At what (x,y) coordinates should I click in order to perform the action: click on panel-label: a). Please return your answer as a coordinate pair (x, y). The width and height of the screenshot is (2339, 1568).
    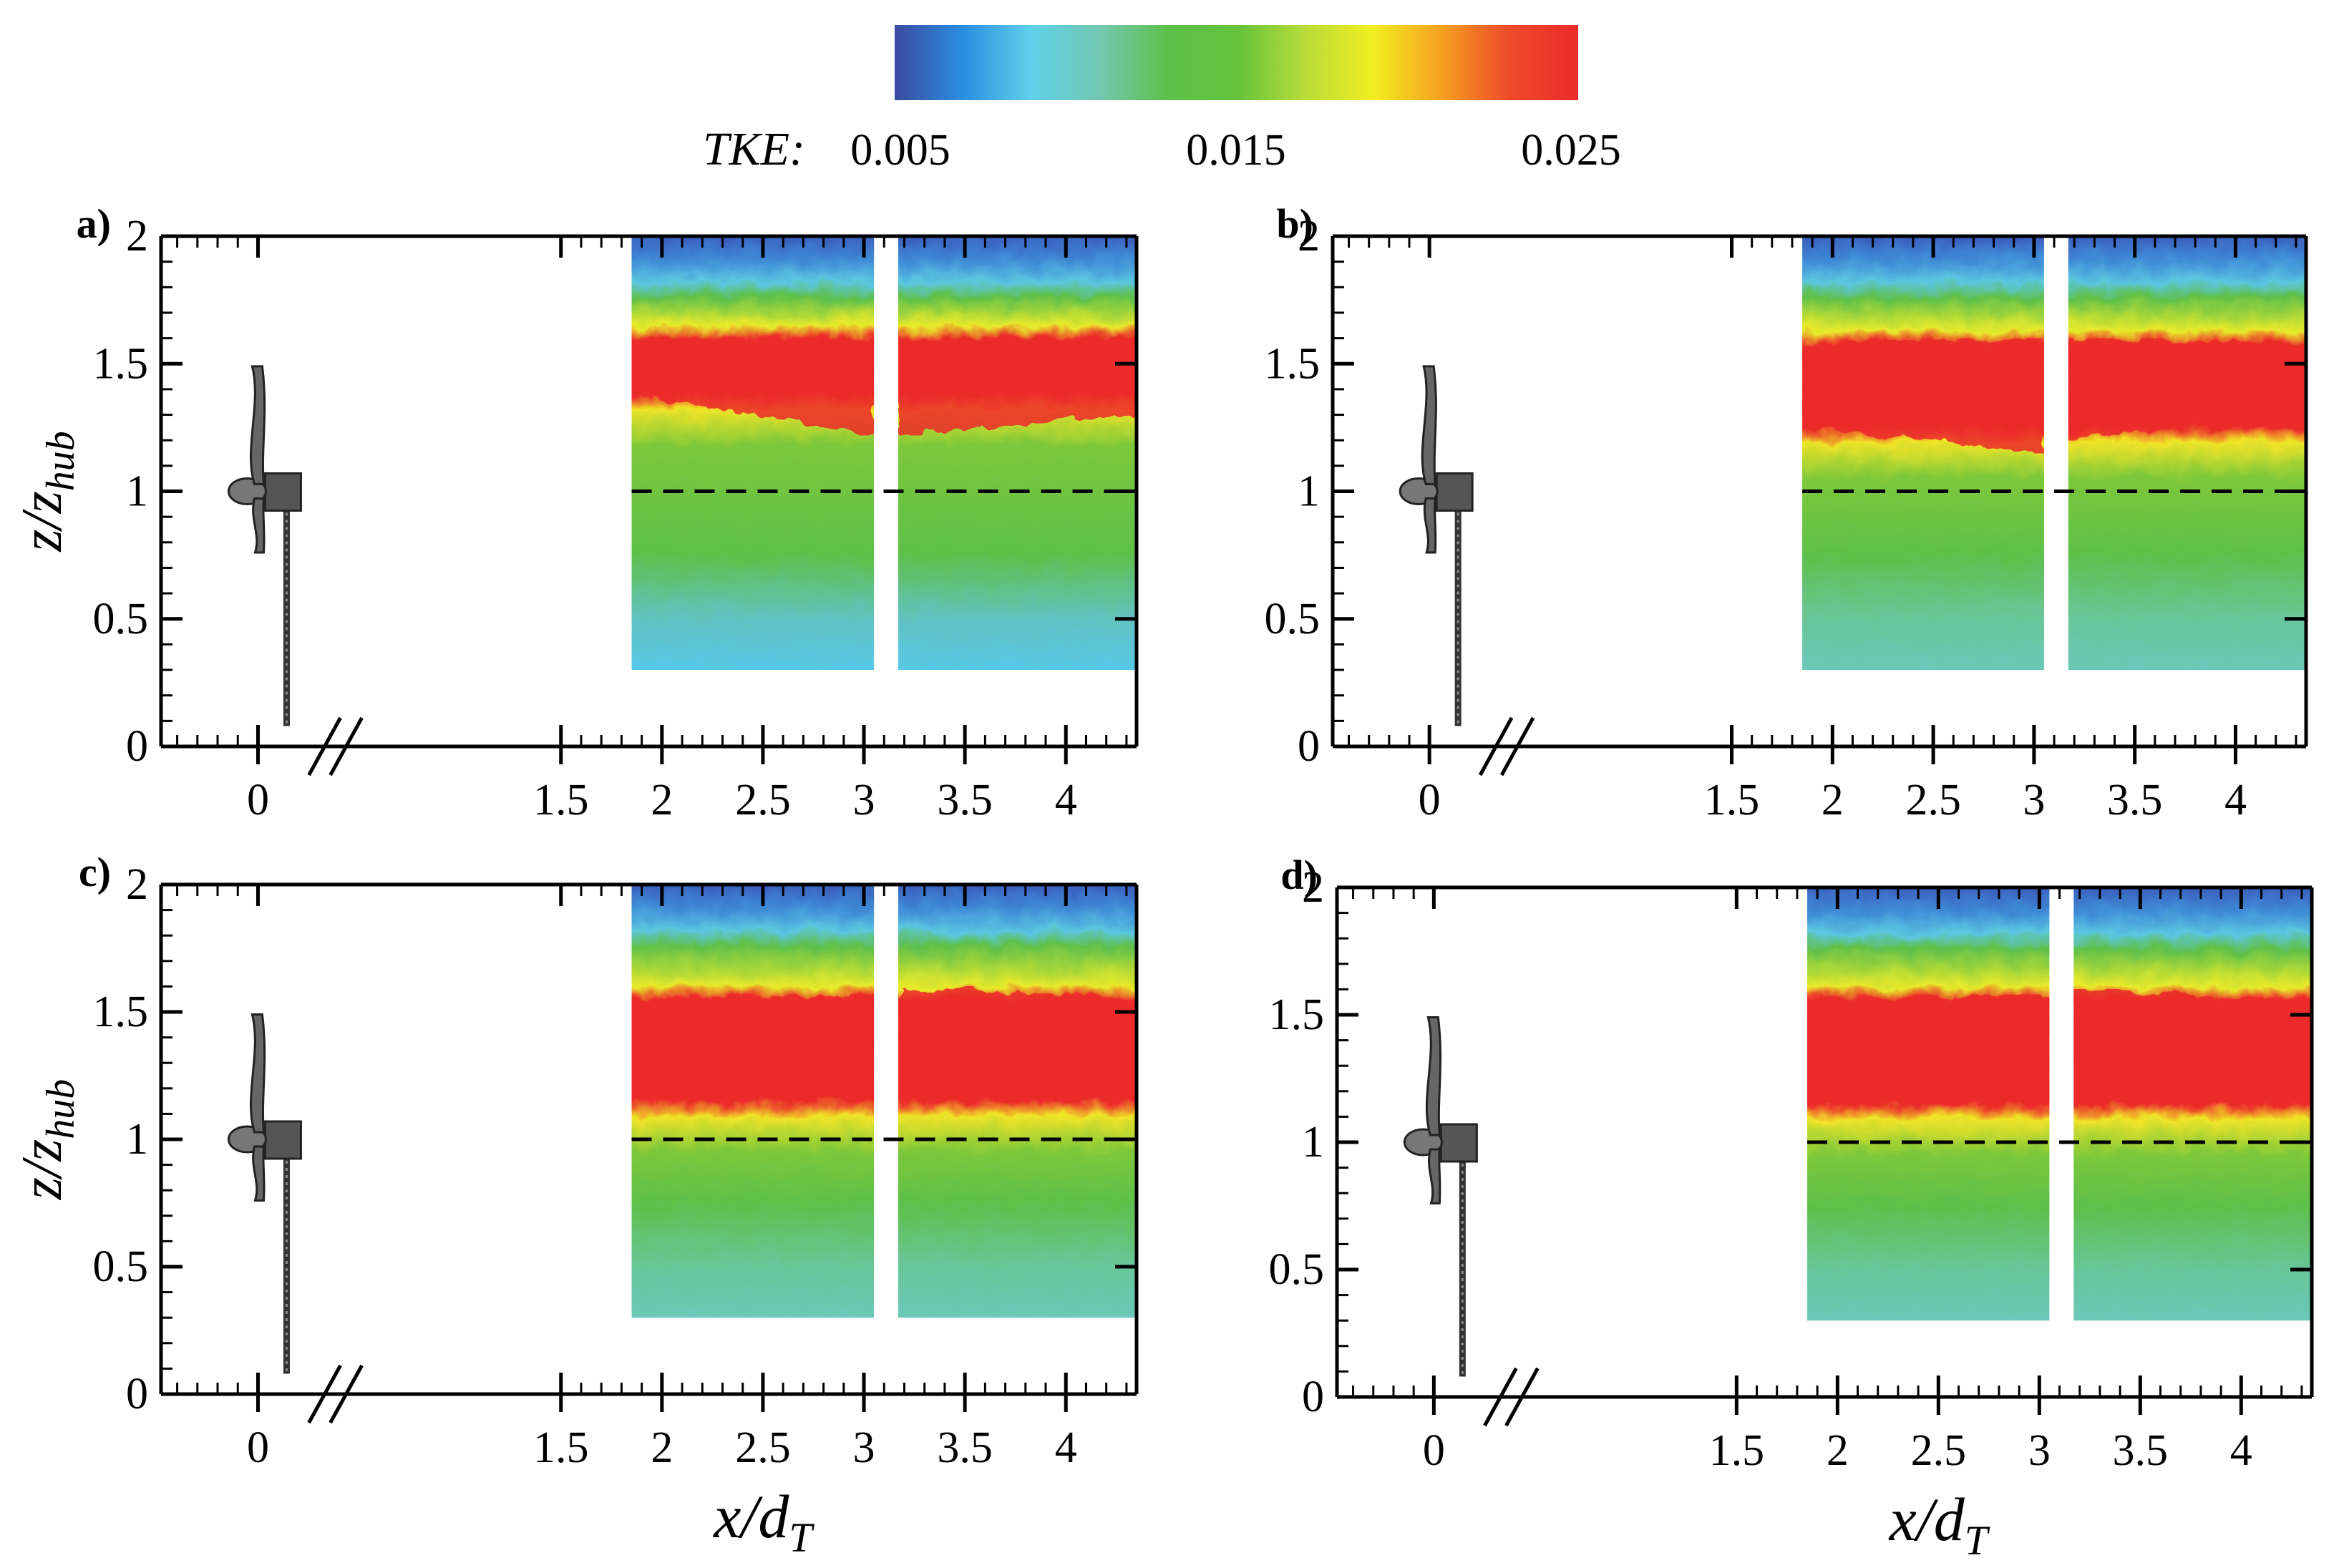
    Looking at the image, I should click on (94, 223).